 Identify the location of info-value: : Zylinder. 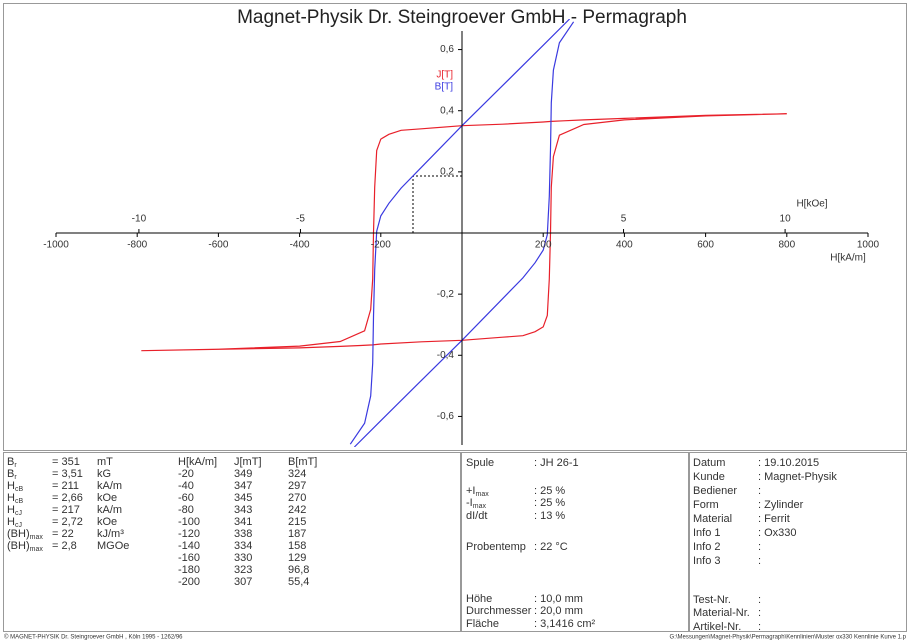
(781, 505).